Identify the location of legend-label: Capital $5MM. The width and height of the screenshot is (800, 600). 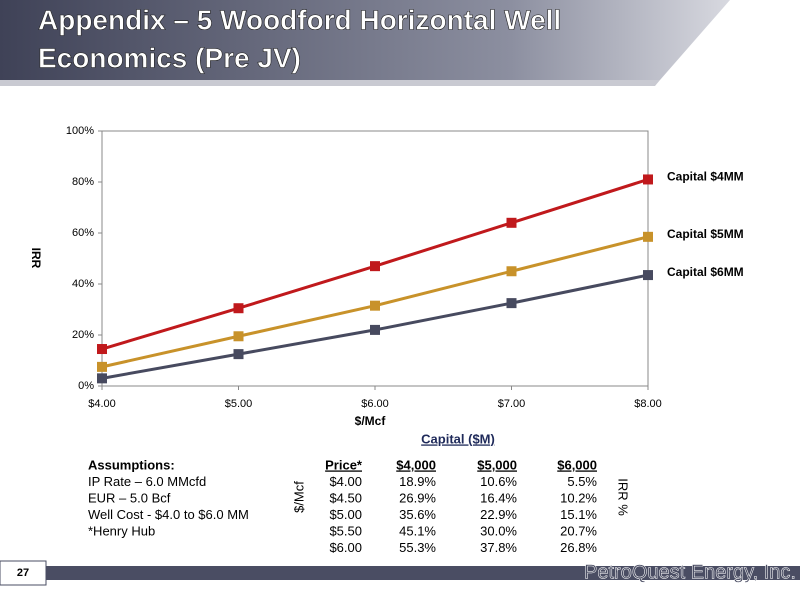
(705, 234).